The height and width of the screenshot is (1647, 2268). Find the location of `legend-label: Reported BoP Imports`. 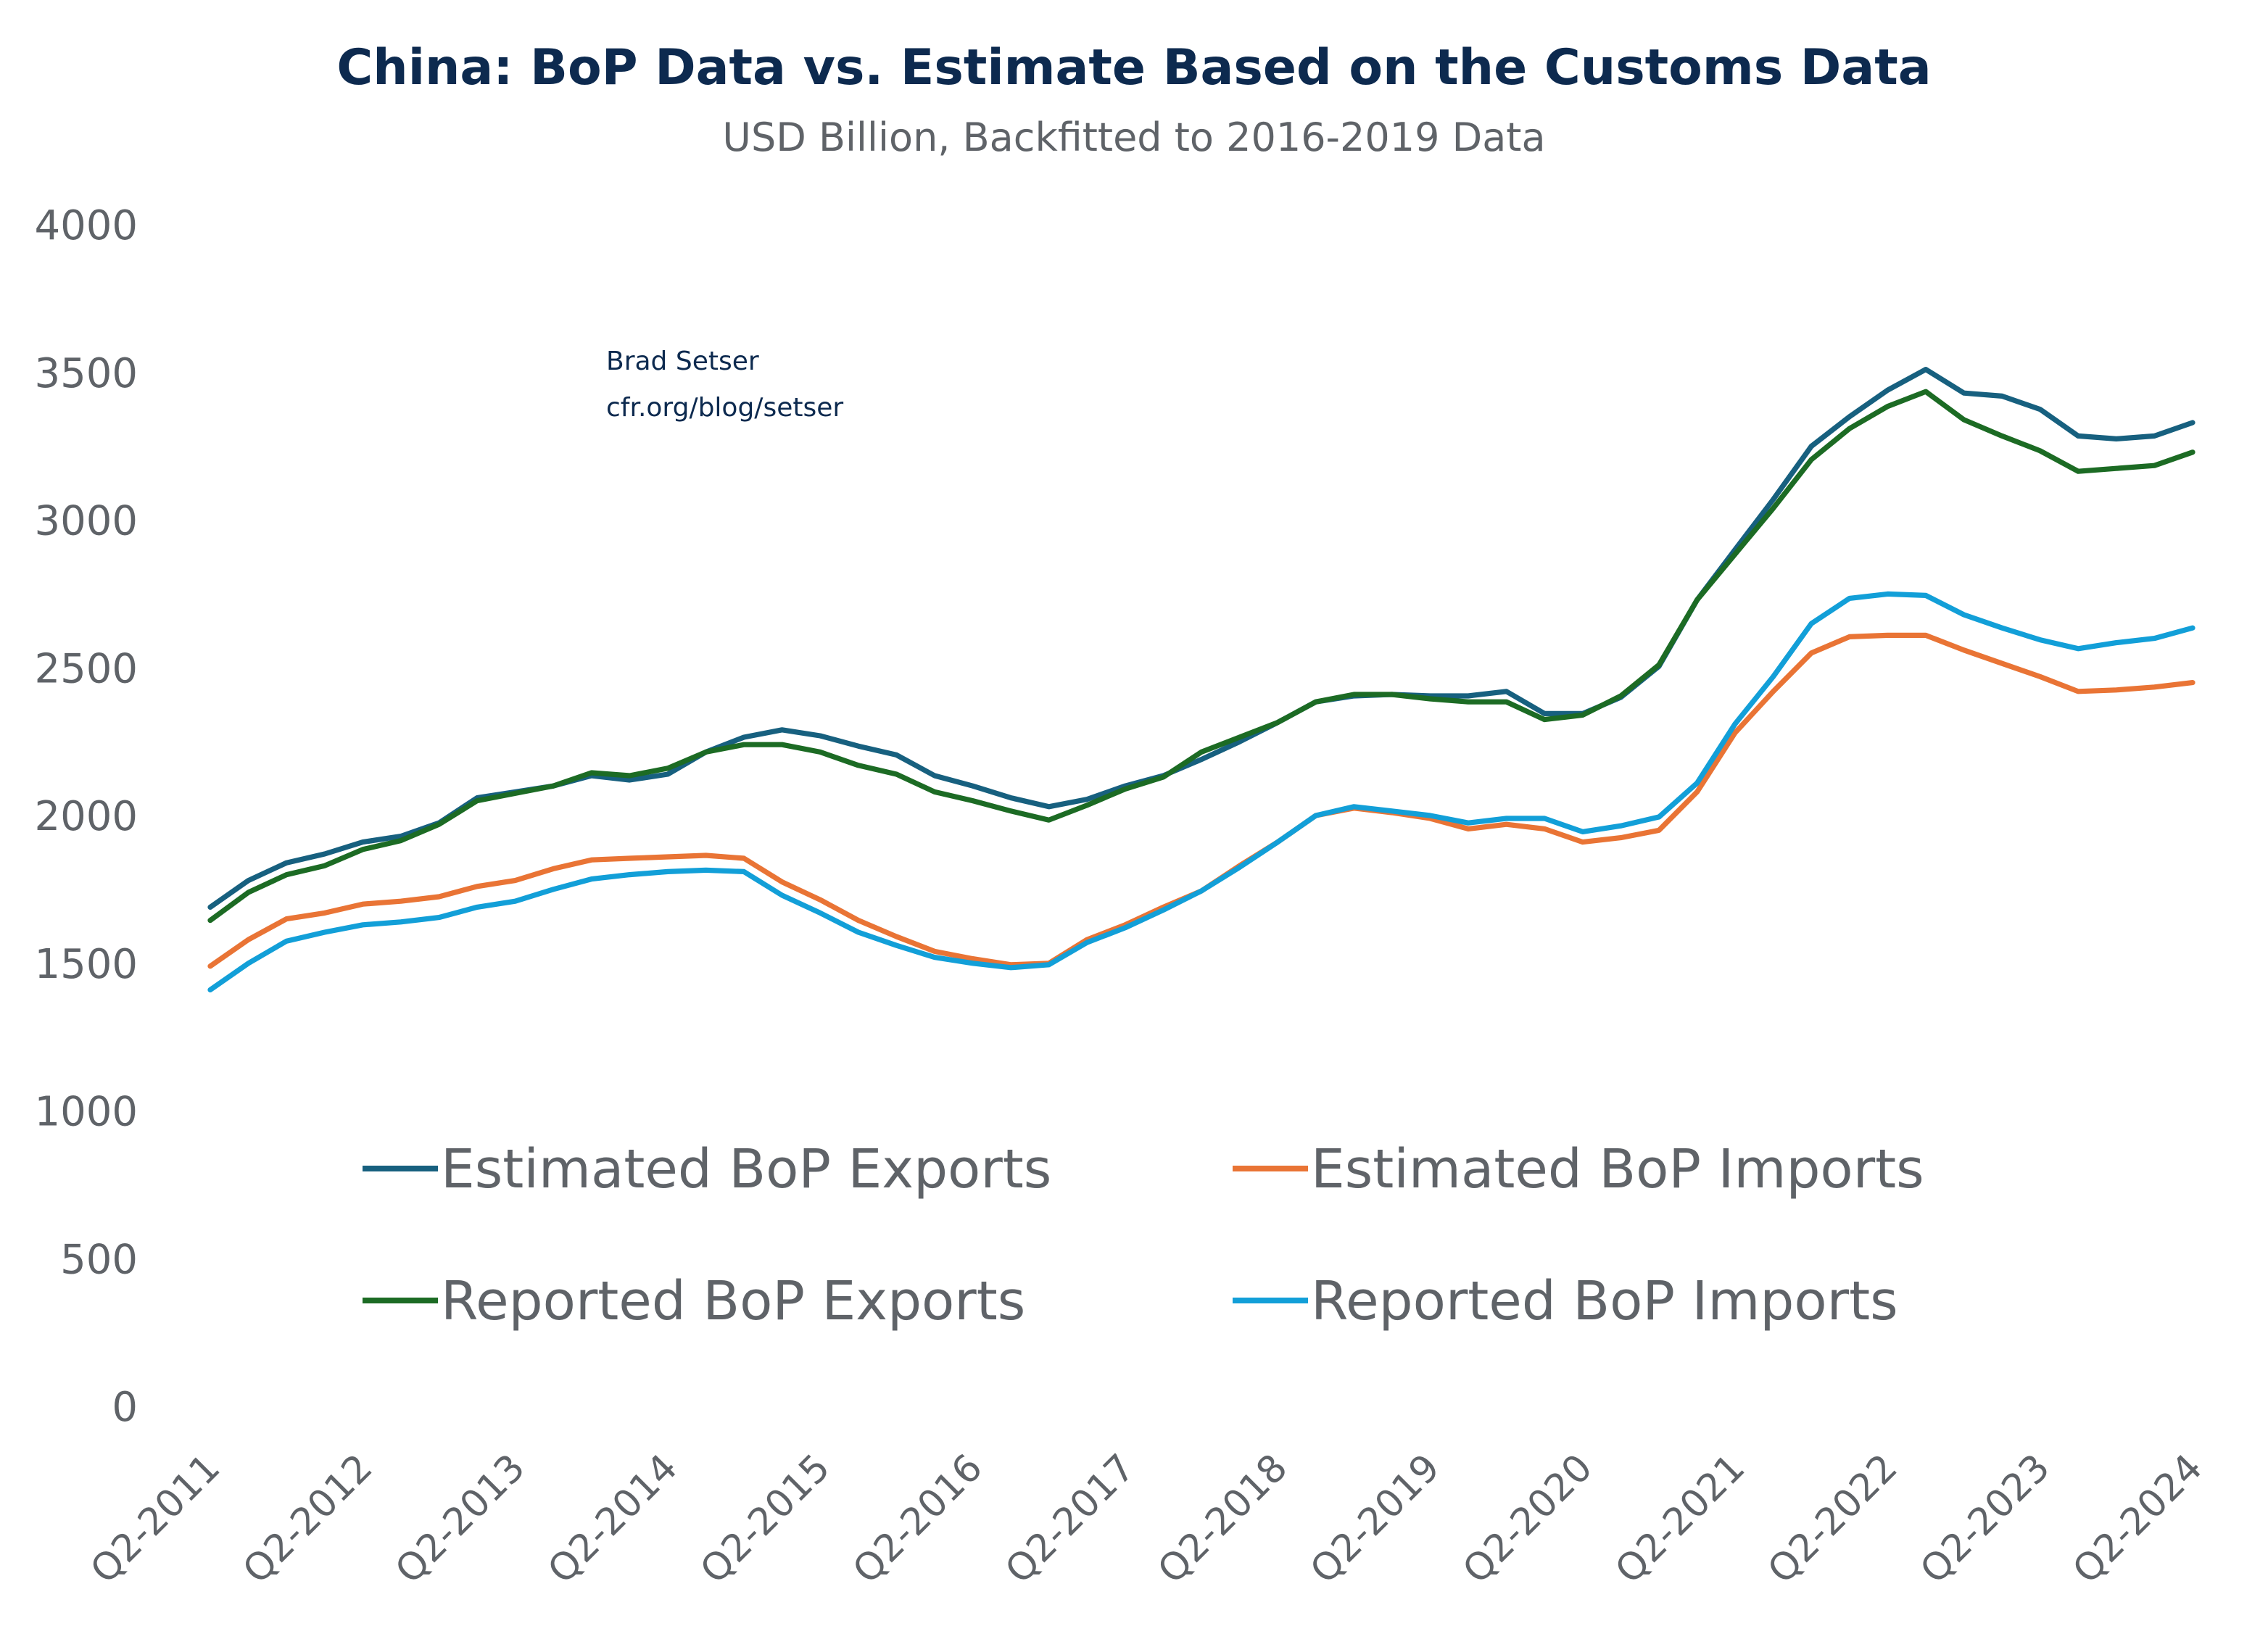

legend-label: Reported BoP Imports is located at coordinates (1604, 1301).